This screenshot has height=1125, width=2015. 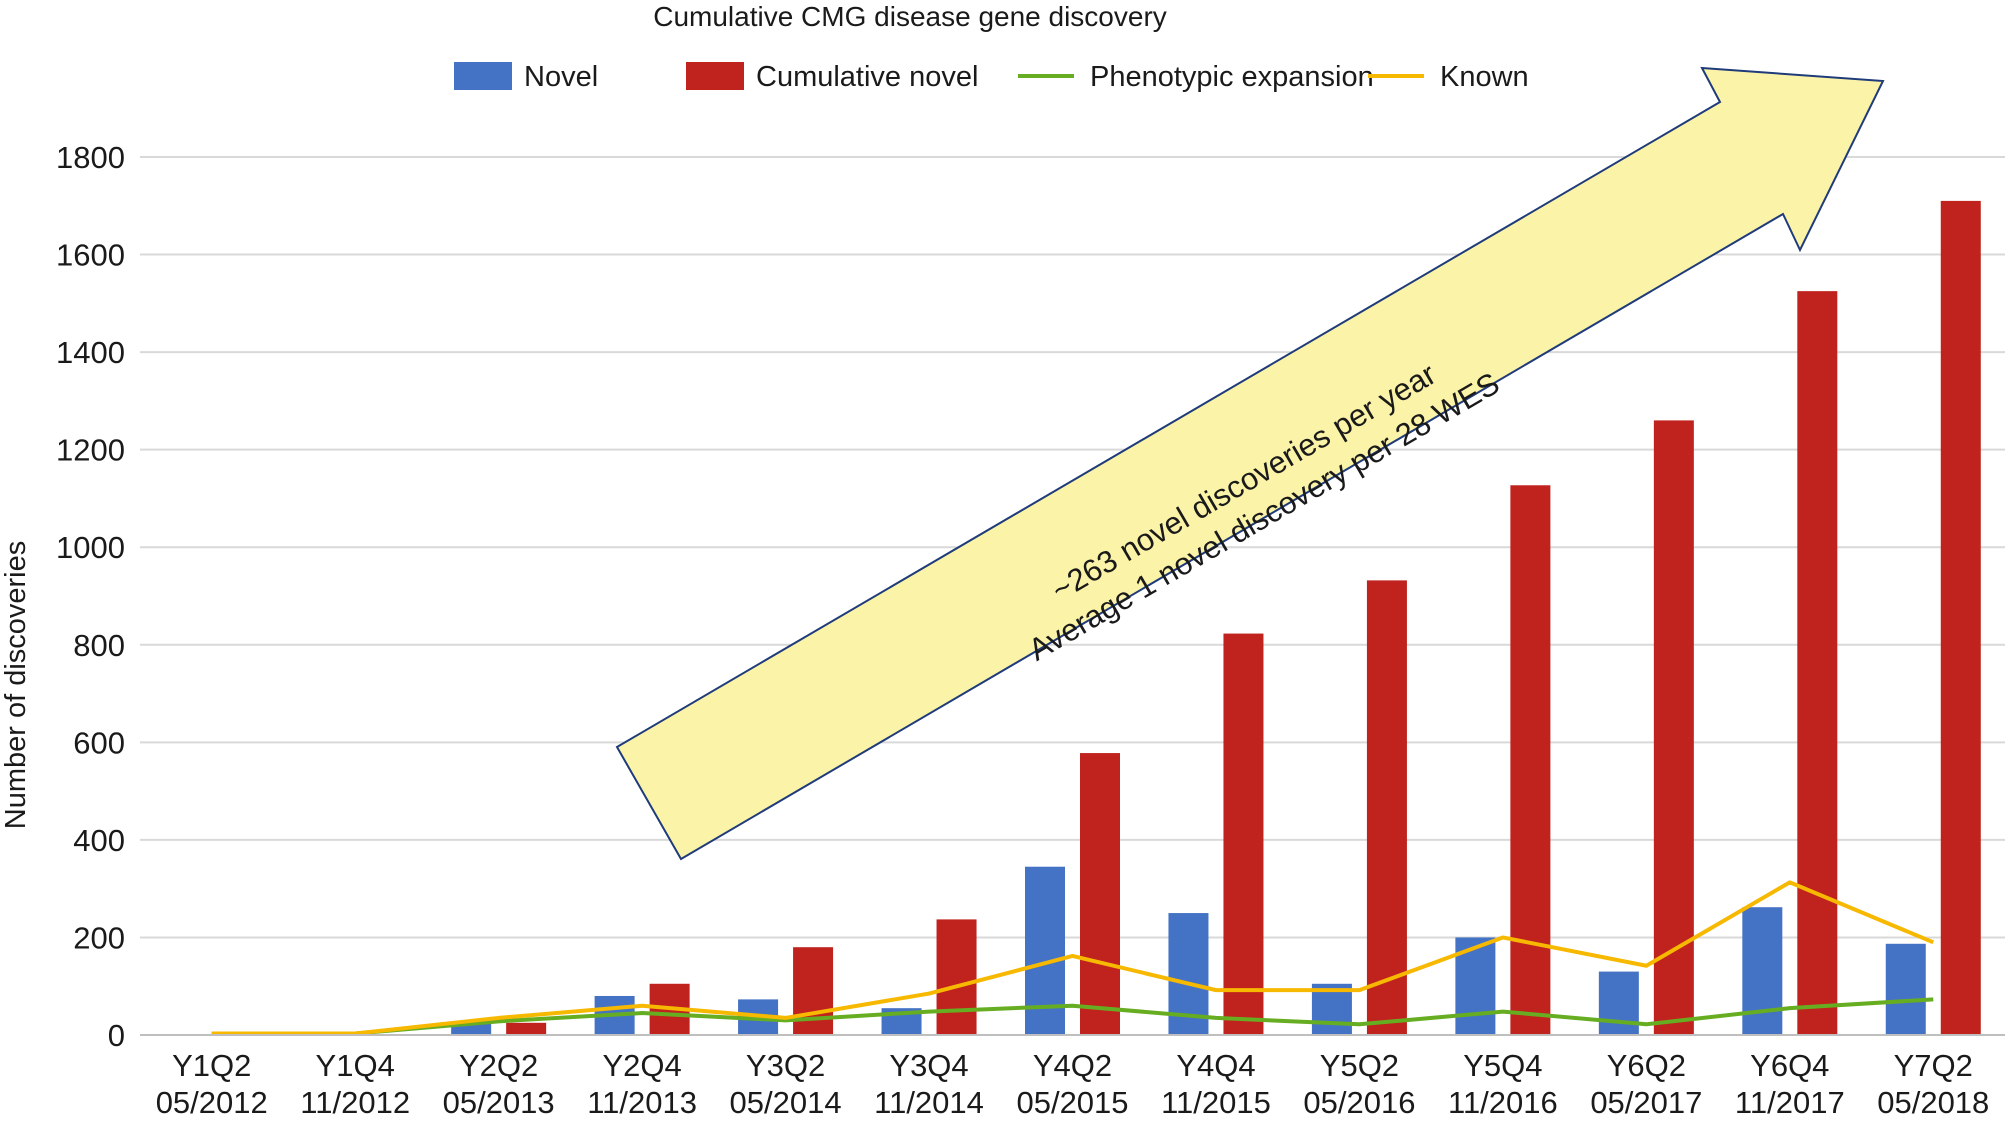 I want to click on x-tick-label-date: 05/2018, so click(x=1933, y=1102).